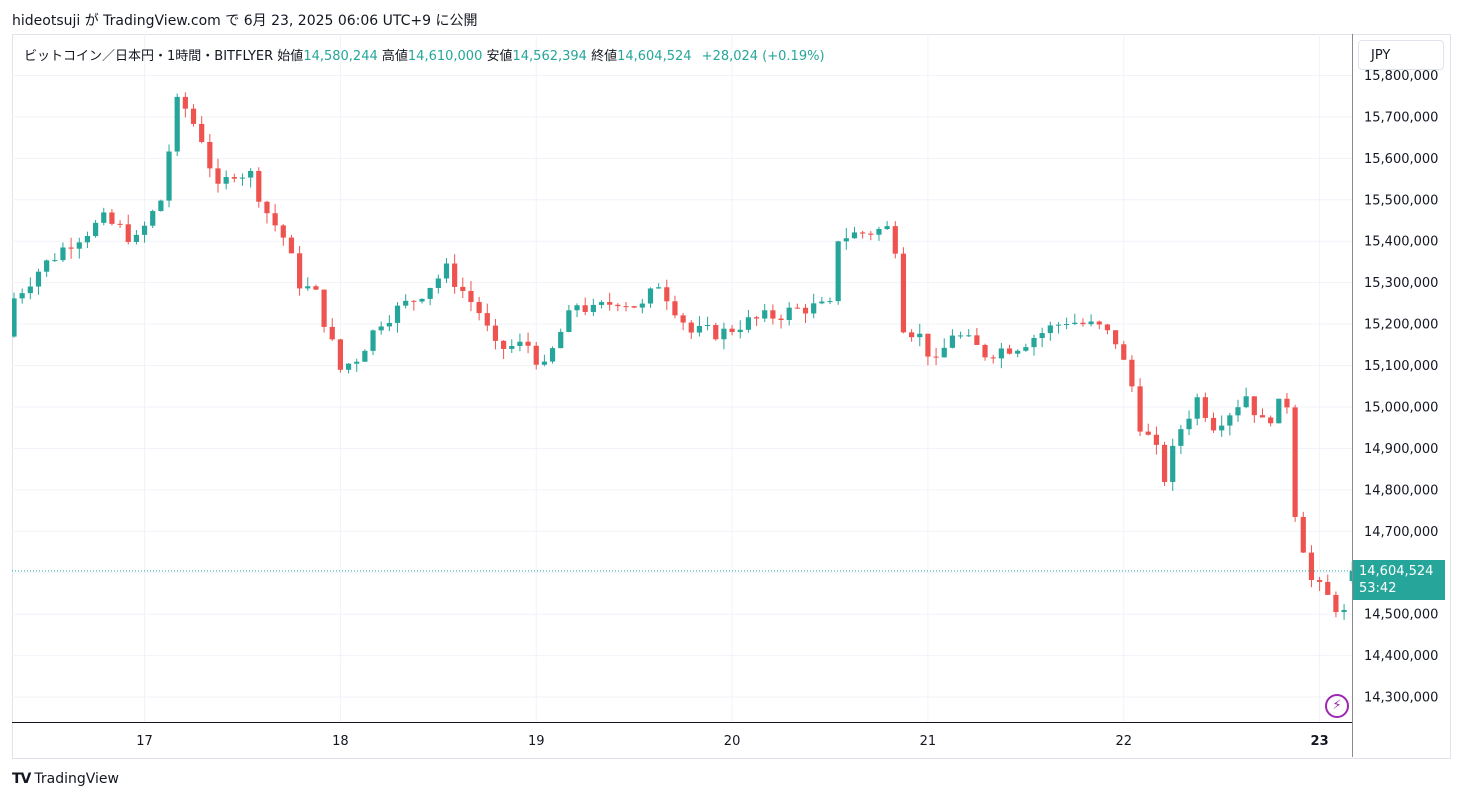 The image size is (1462, 802). Describe the element at coordinates (1401, 325) in the screenshot. I see `price-tick-label: 15,200,000` at that location.